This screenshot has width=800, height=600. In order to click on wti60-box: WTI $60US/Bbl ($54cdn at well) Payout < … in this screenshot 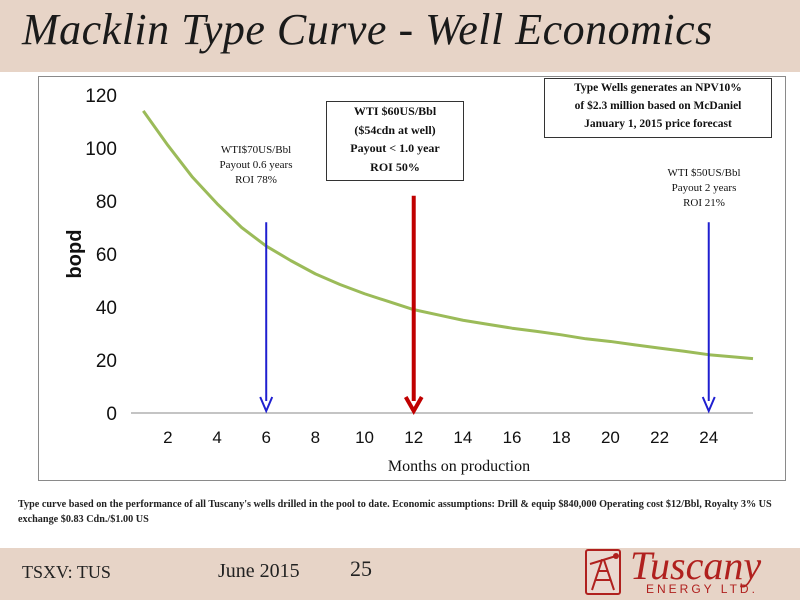, I will do `click(395, 141)`.